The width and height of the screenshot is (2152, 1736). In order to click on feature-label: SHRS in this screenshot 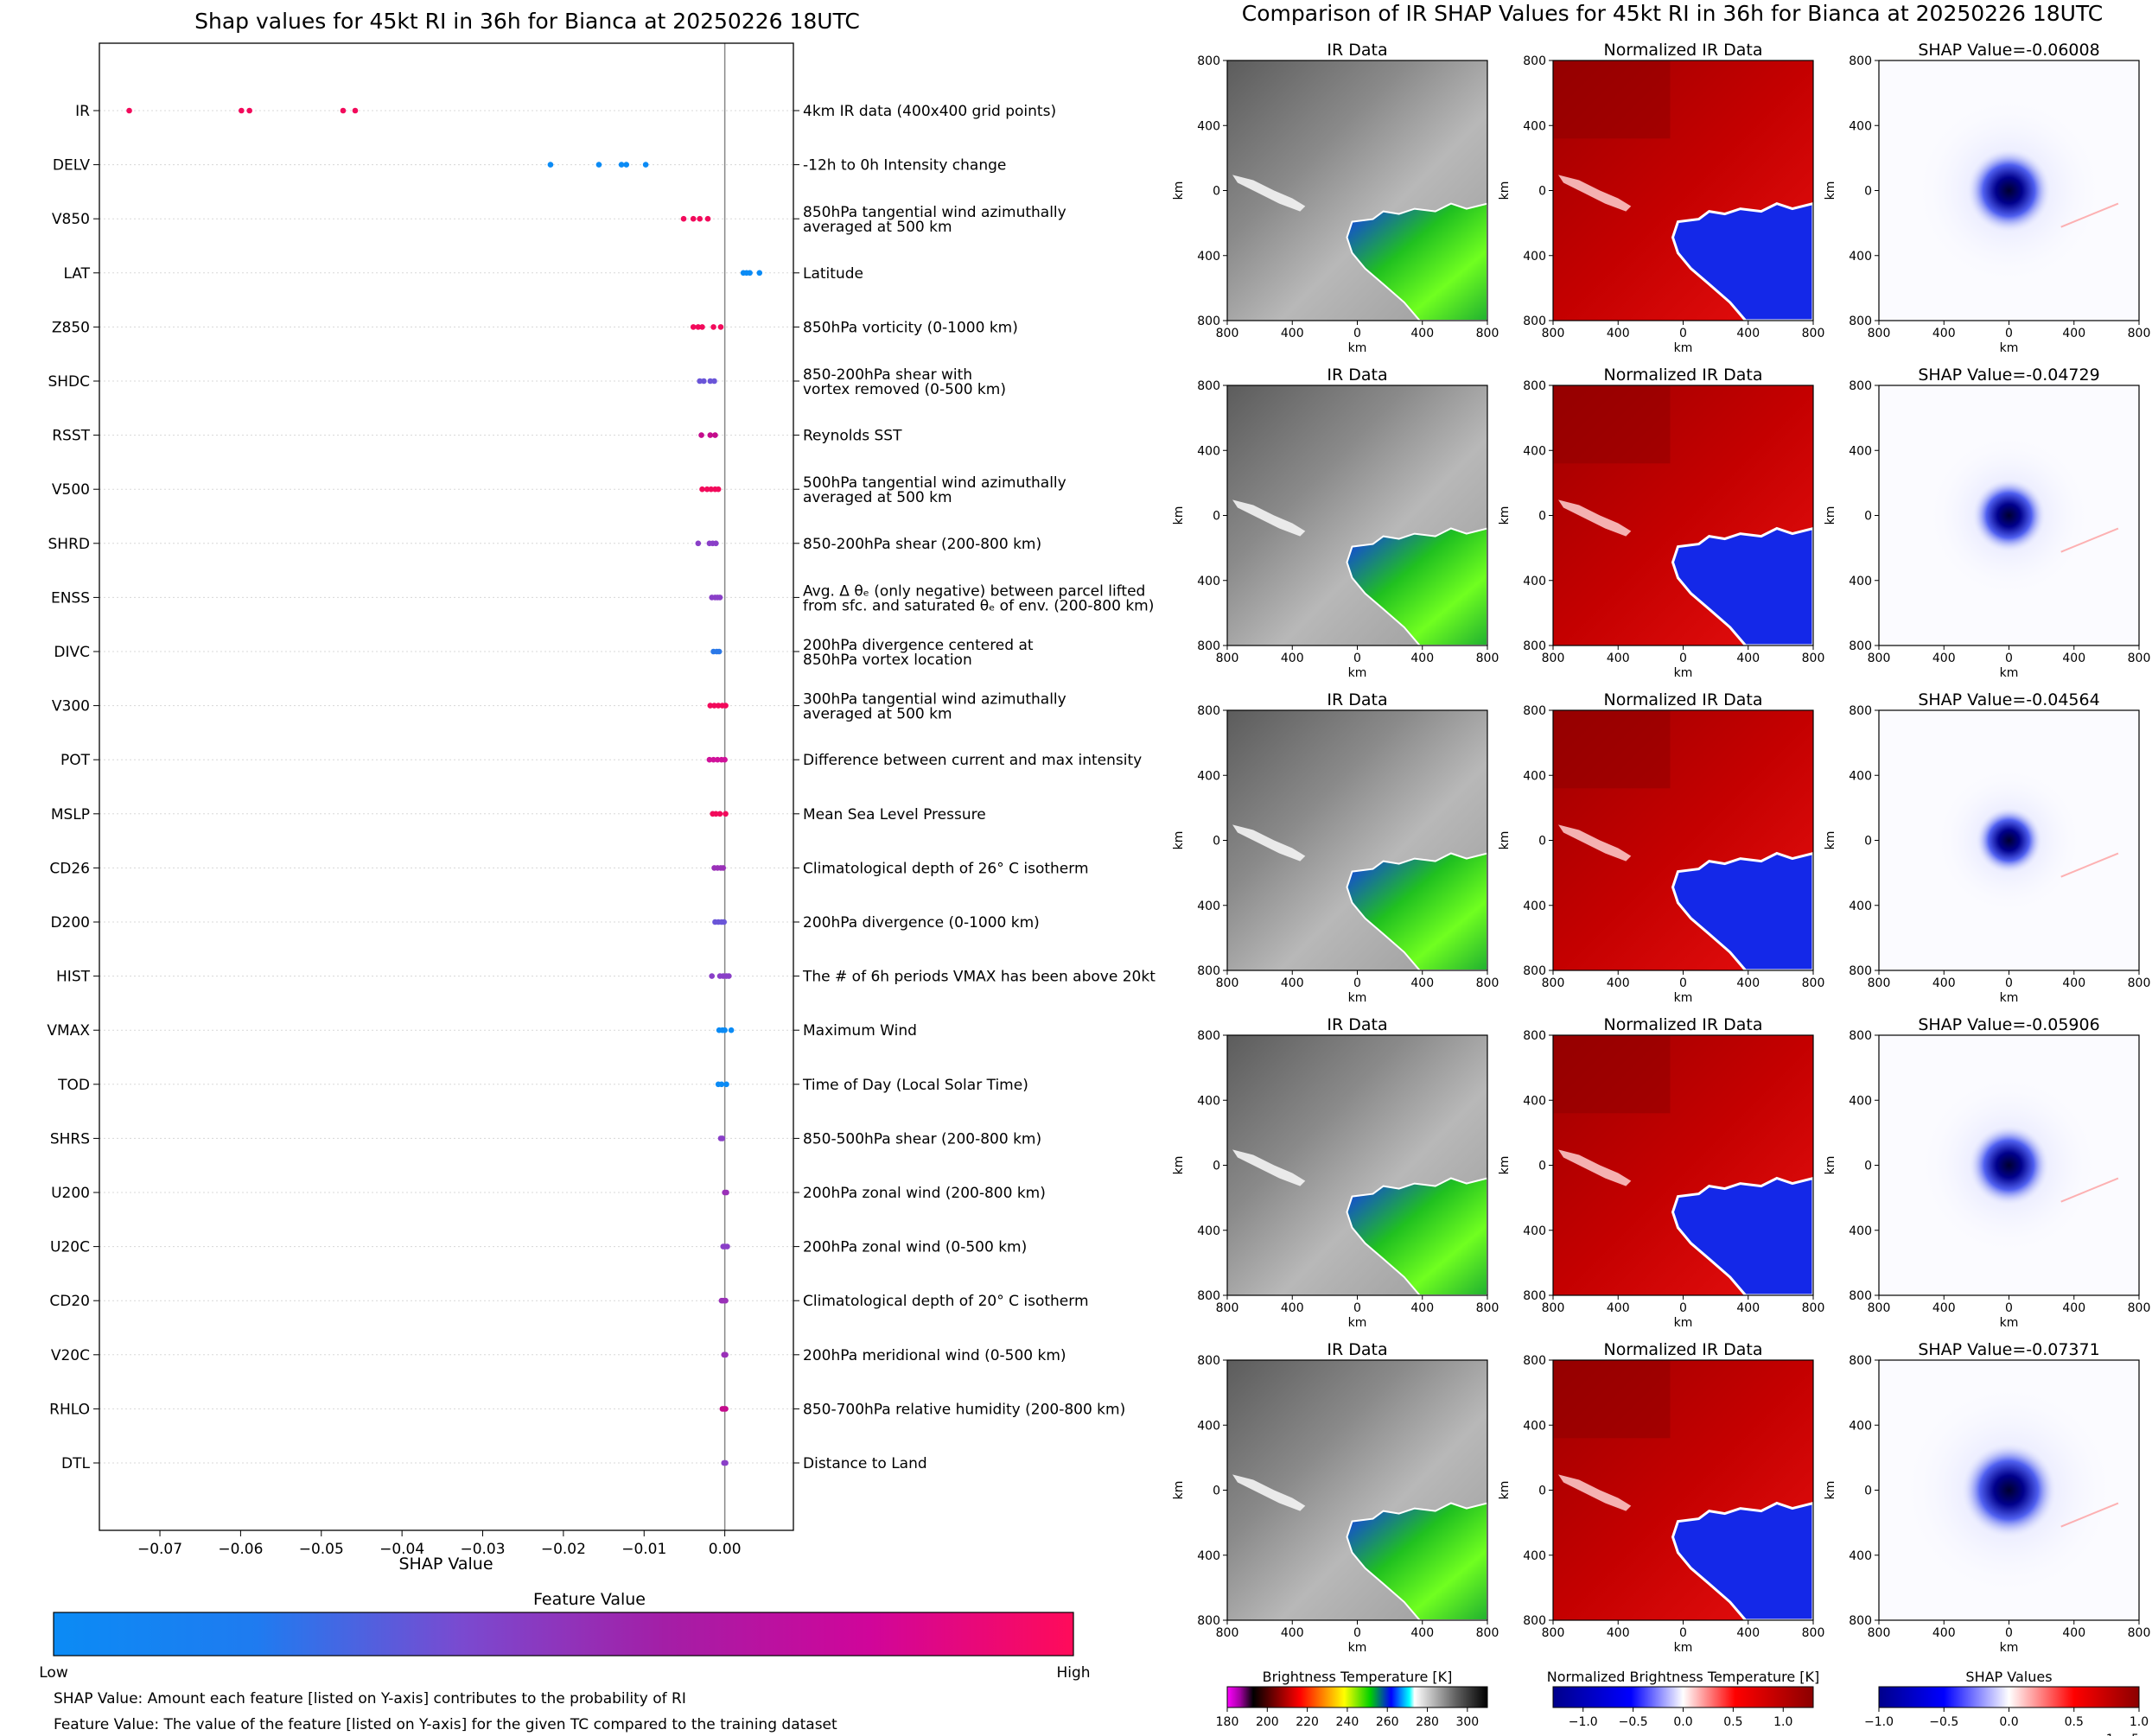, I will do `click(70, 1139)`.